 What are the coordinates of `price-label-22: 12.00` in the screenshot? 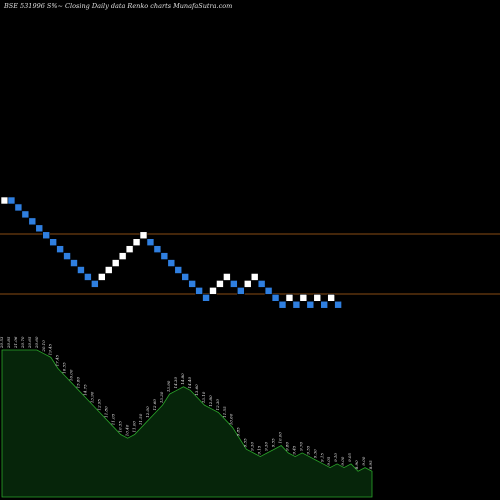 It's located at (147, 412).